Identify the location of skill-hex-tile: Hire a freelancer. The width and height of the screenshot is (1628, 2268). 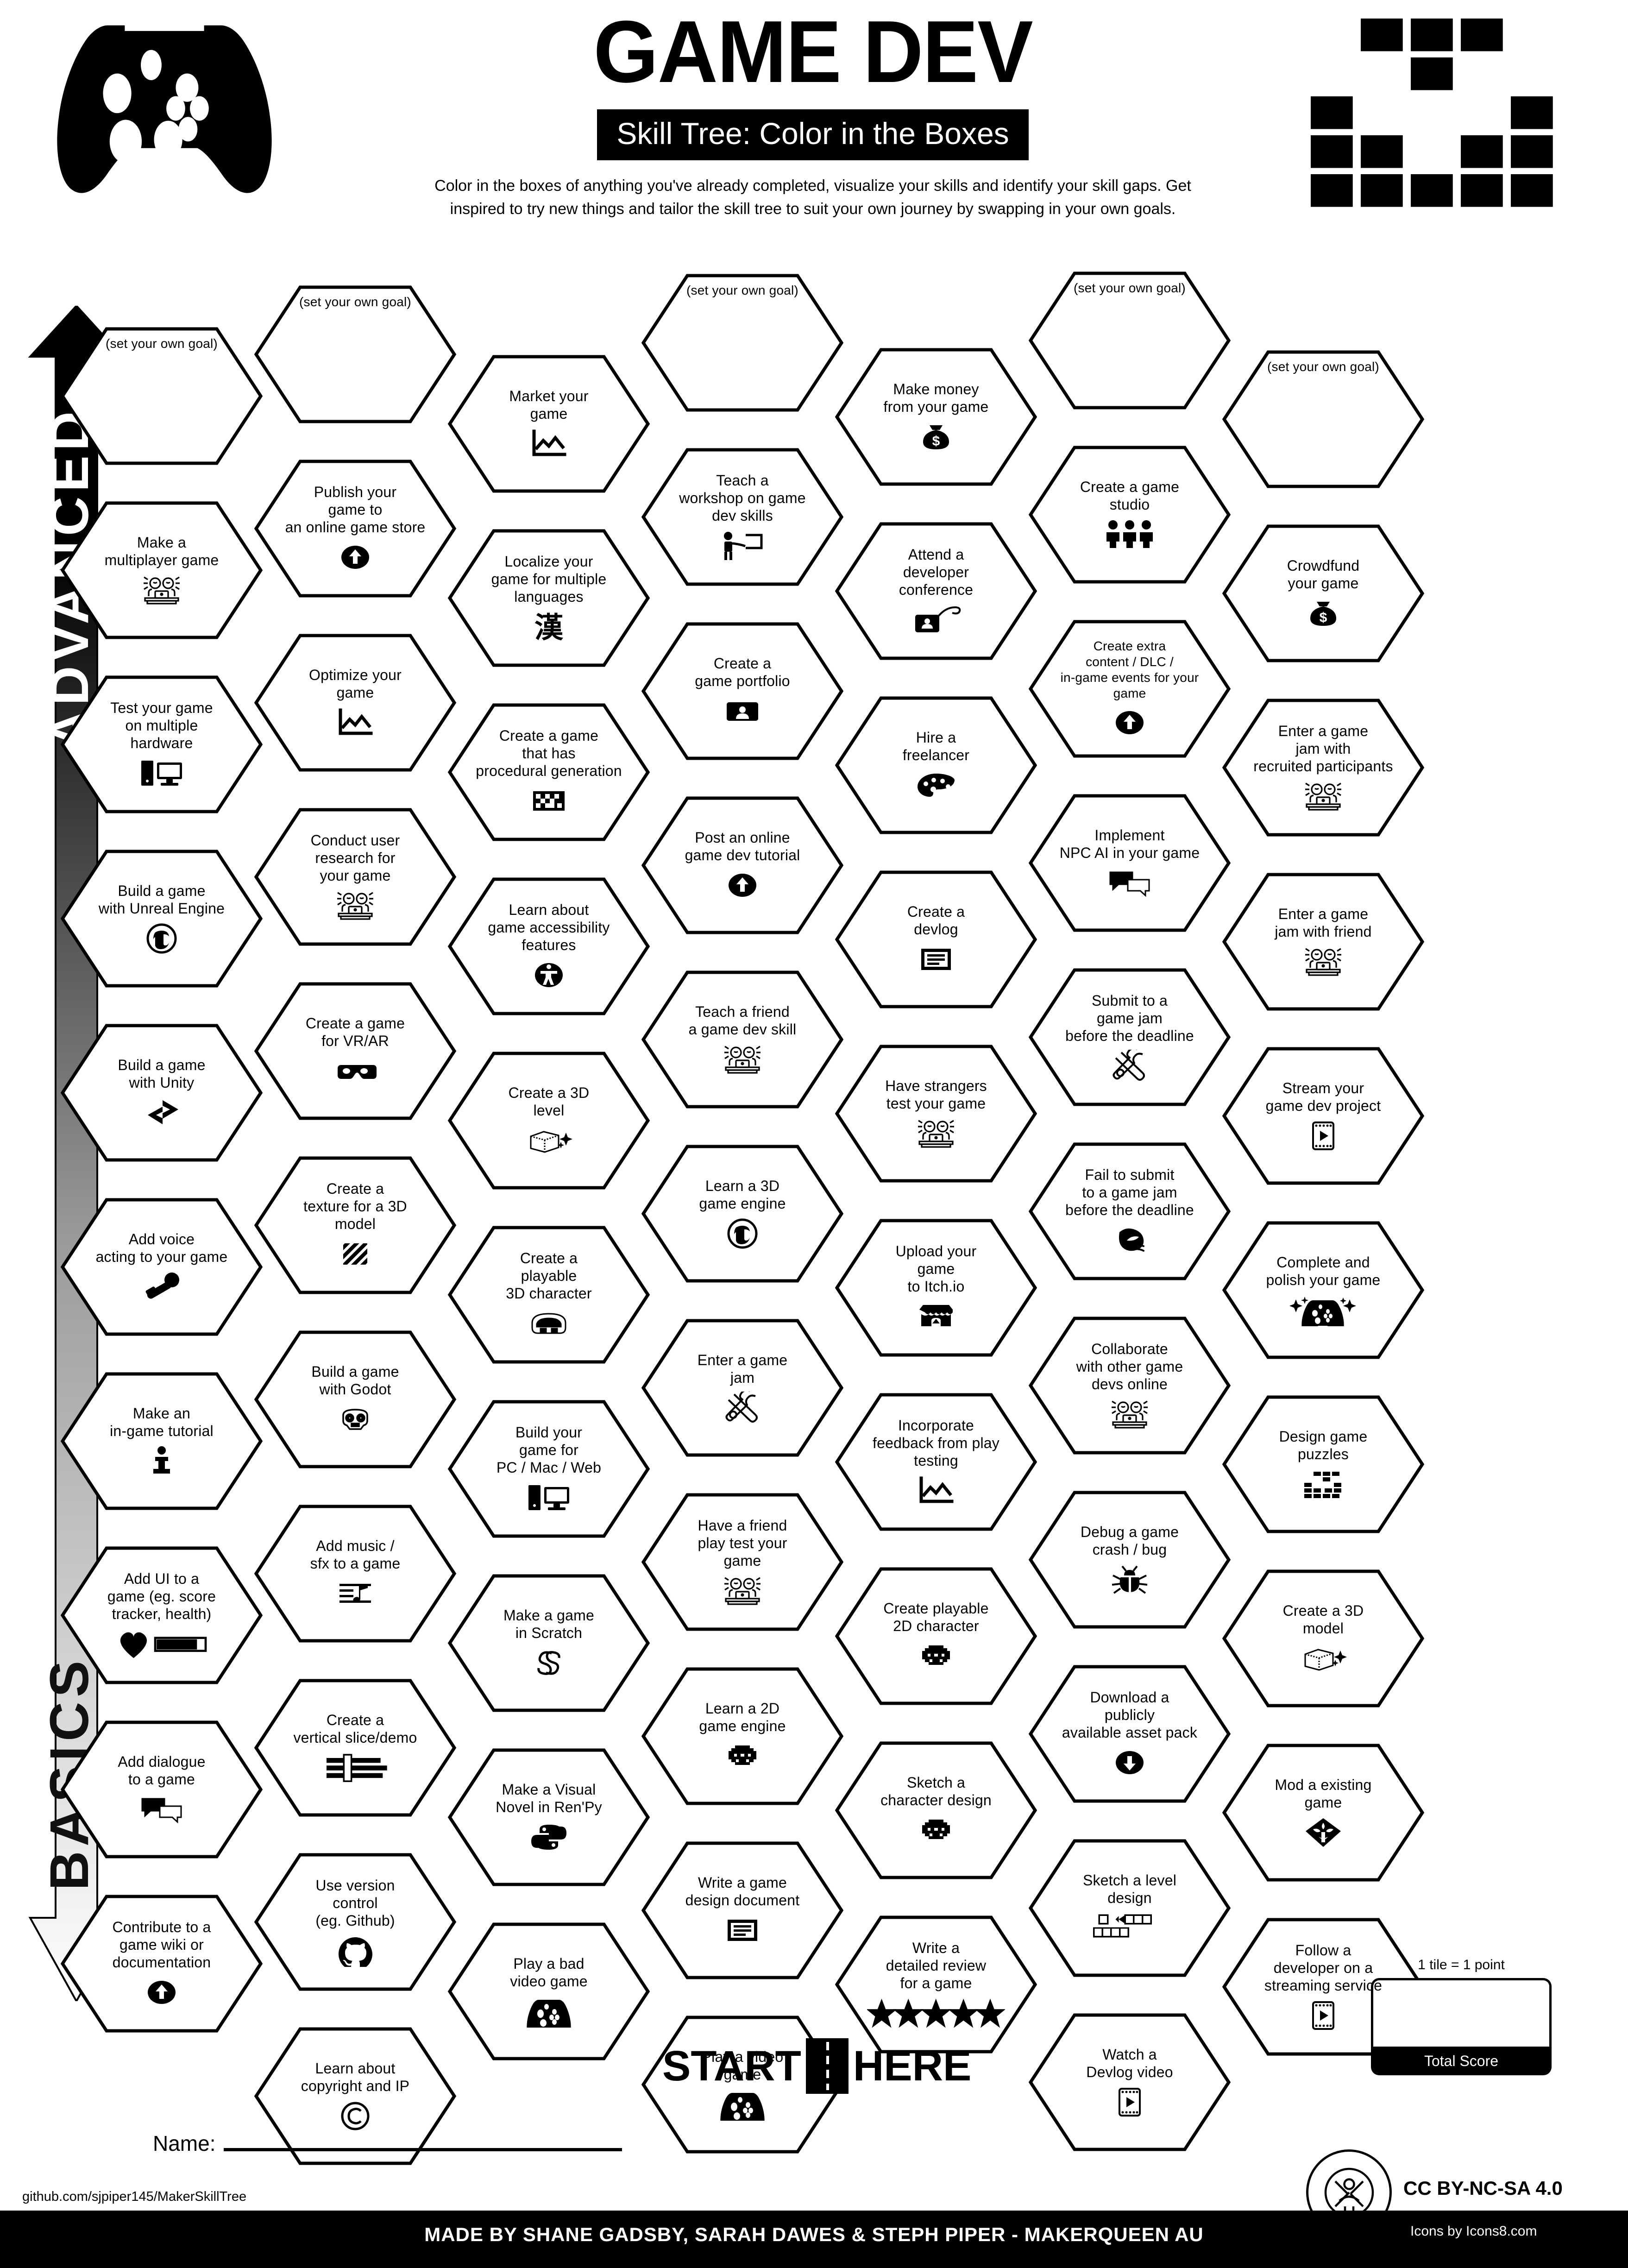
(936, 765).